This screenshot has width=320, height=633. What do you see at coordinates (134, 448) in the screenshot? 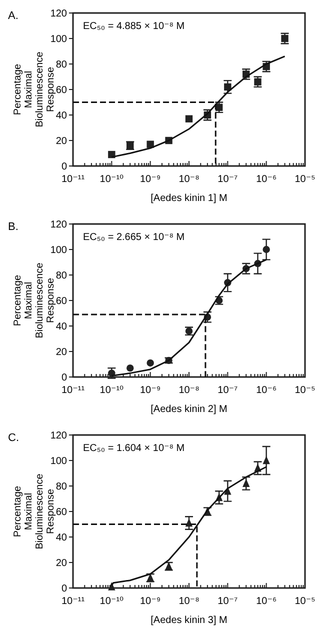
I see `annotation: EC₅₀ = 1.604 × 10⁻⁸ M` at bounding box center [134, 448].